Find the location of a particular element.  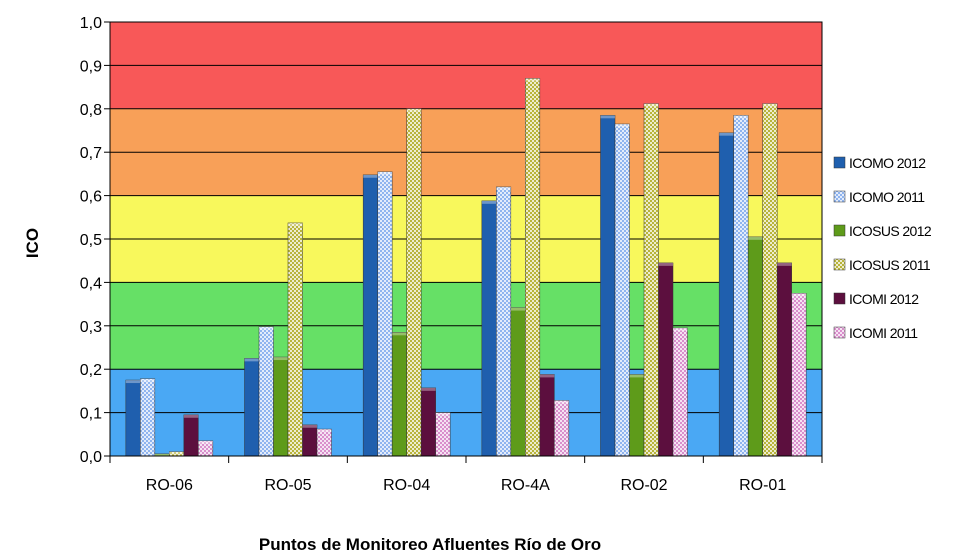

y-tick-label: 0,5 is located at coordinates (91, 240).